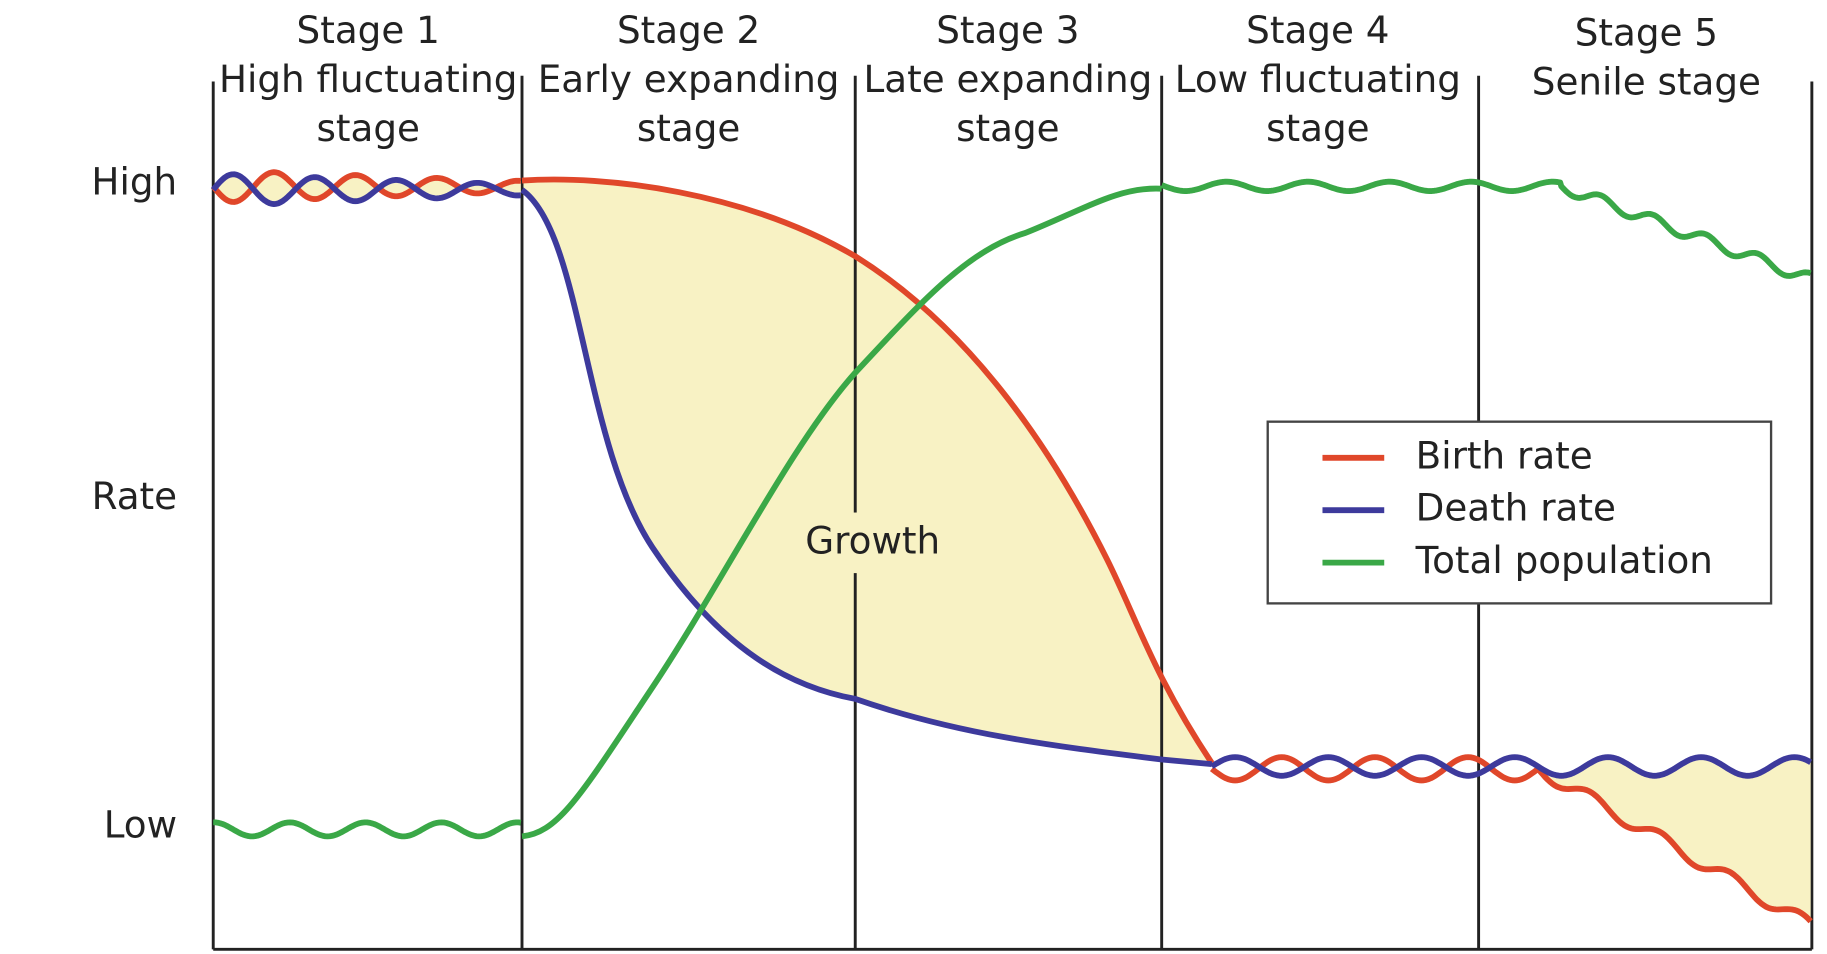 This screenshot has width=1827, height=954. Describe the element at coordinates (688, 30) in the screenshot. I see `stage-name: Stage 2` at that location.